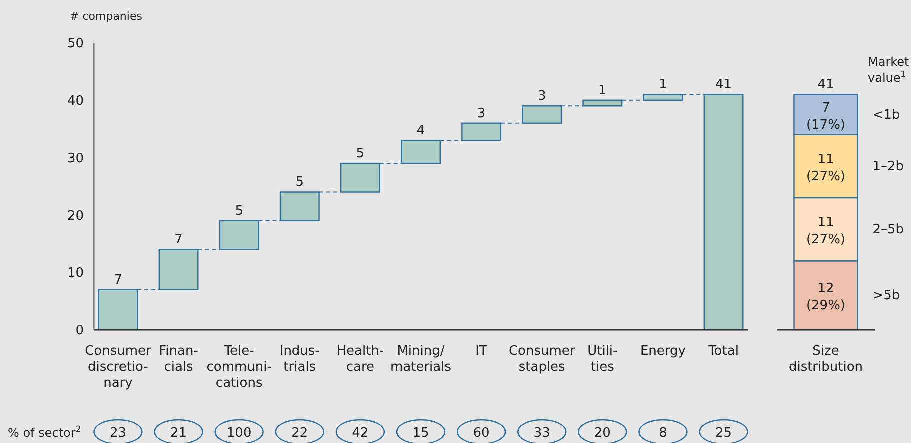  What do you see at coordinates (179, 433) in the screenshot?
I see `text: 21` at bounding box center [179, 433].